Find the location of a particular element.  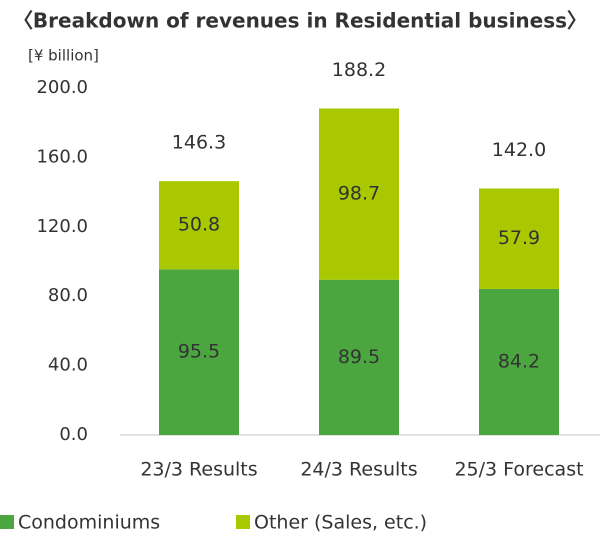

legend-label: Other (Sales, etc.) is located at coordinates (340, 523).